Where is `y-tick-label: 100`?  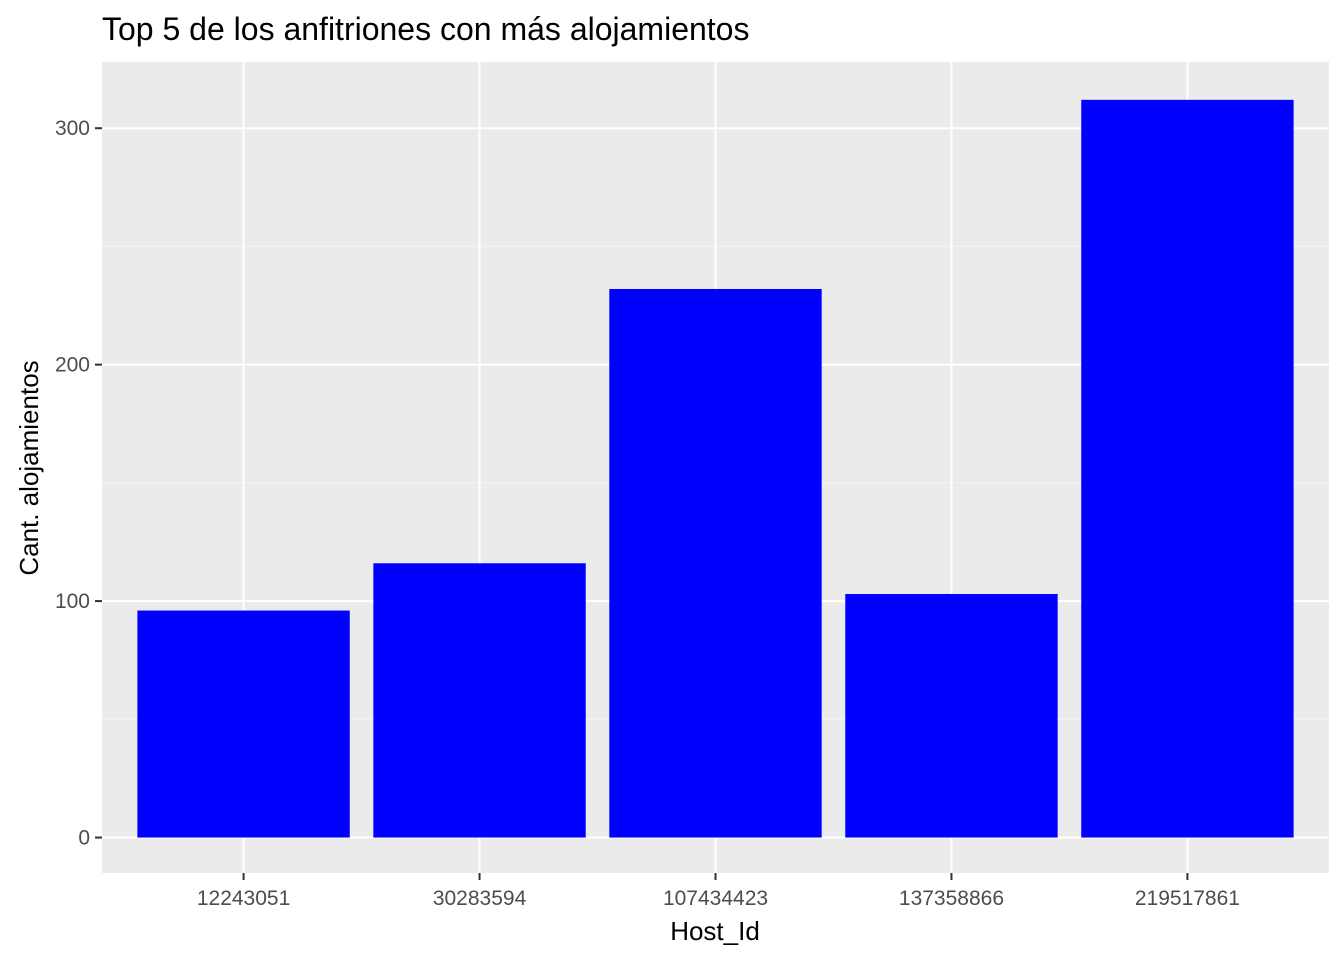
y-tick-label: 100 is located at coordinates (72, 601).